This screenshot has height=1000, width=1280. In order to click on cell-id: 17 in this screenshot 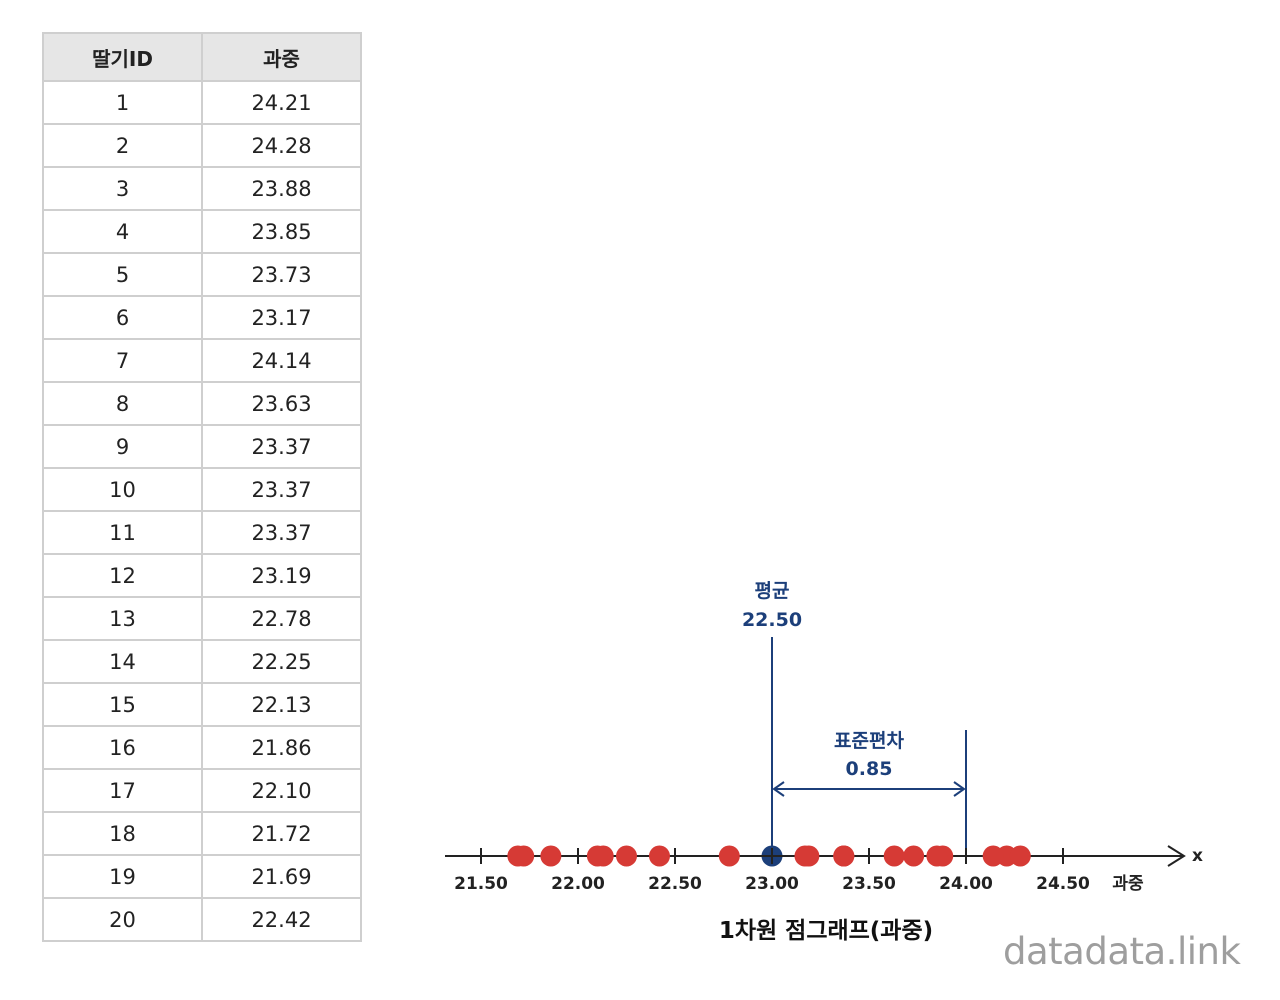, I will do `click(122, 790)`.